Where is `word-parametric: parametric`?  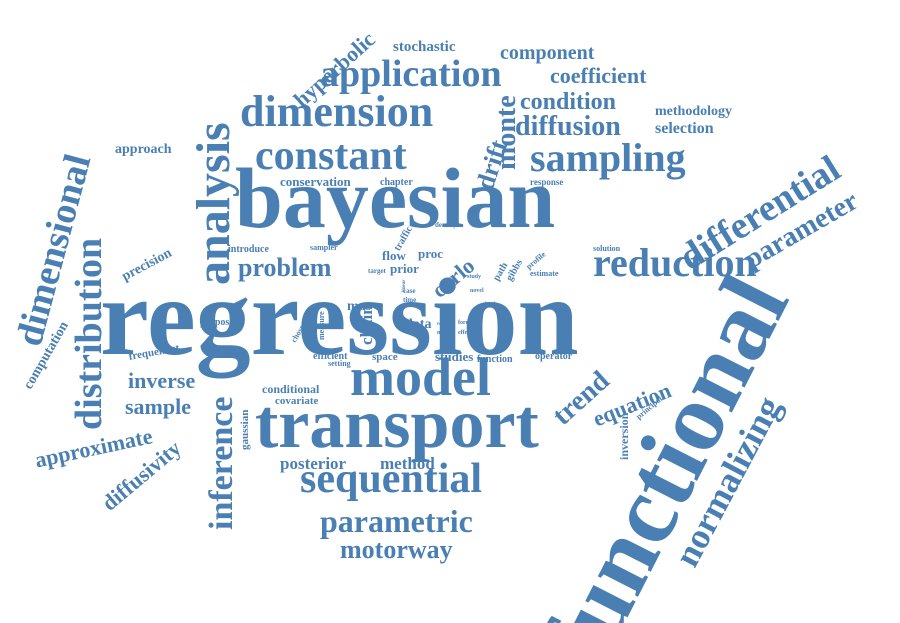
word-parametric: parametric is located at coordinates (396, 521).